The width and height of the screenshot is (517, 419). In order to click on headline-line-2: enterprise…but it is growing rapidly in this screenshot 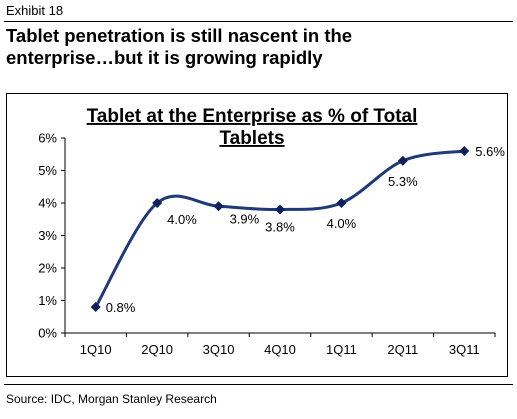, I will do `click(164, 57)`.